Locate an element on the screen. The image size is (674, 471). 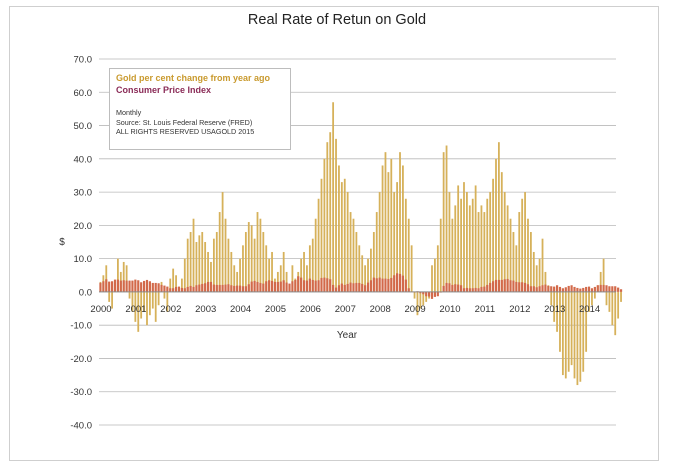
y-tick-label: -10.0 is located at coordinates (81, 326).